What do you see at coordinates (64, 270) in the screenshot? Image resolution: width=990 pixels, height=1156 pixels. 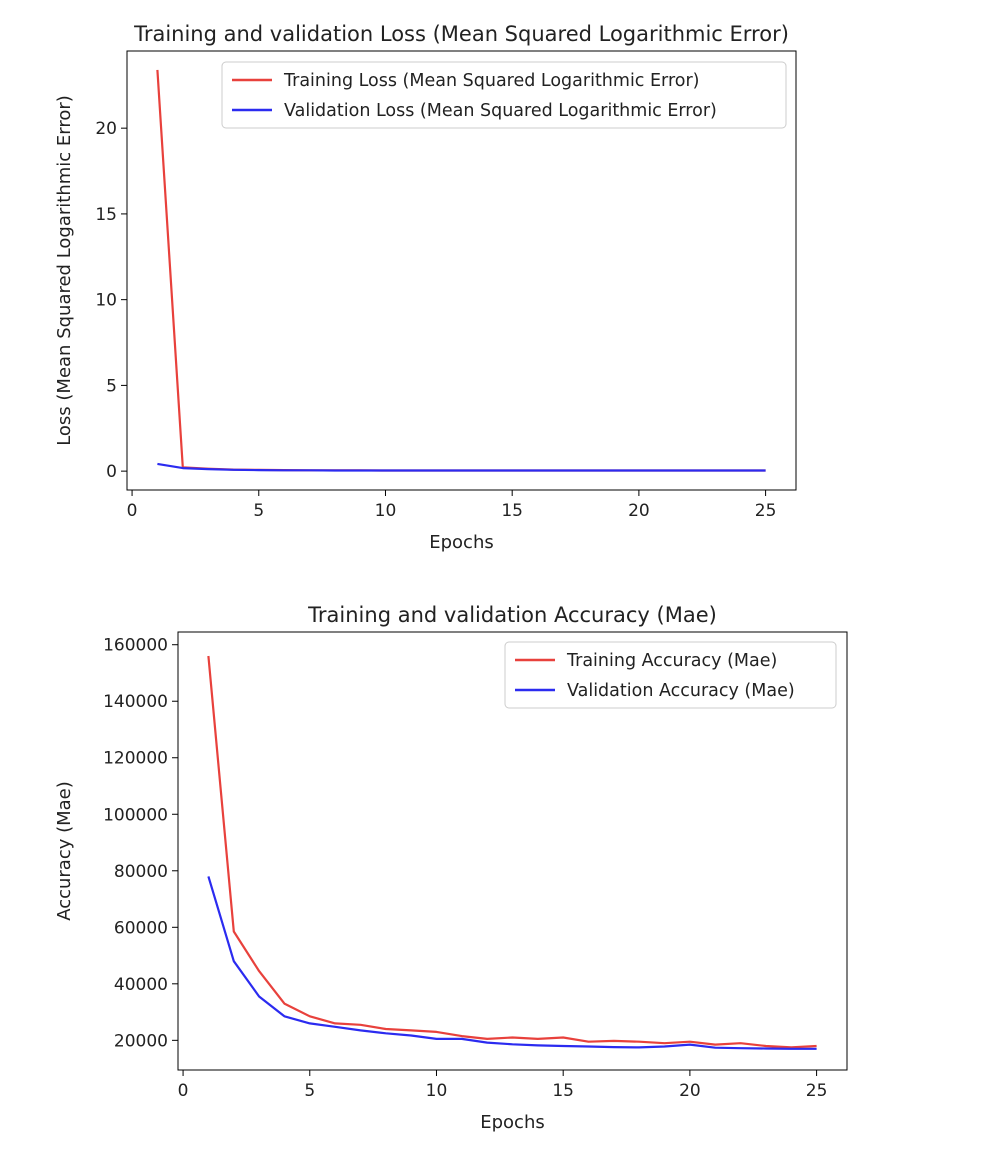 I see `y-axis-label: Loss (Mean Squared Logarithmic Error)` at bounding box center [64, 270].